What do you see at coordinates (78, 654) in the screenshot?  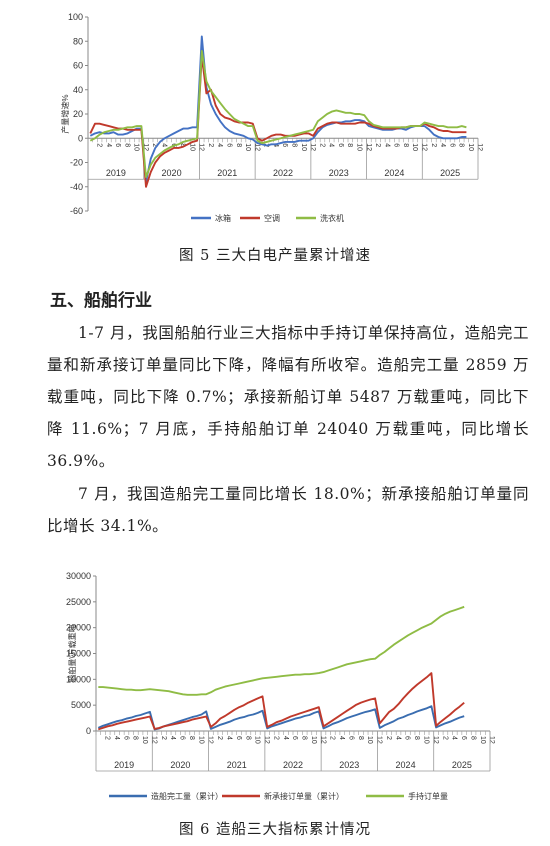 I see `y-tick-label: 15000` at bounding box center [78, 654].